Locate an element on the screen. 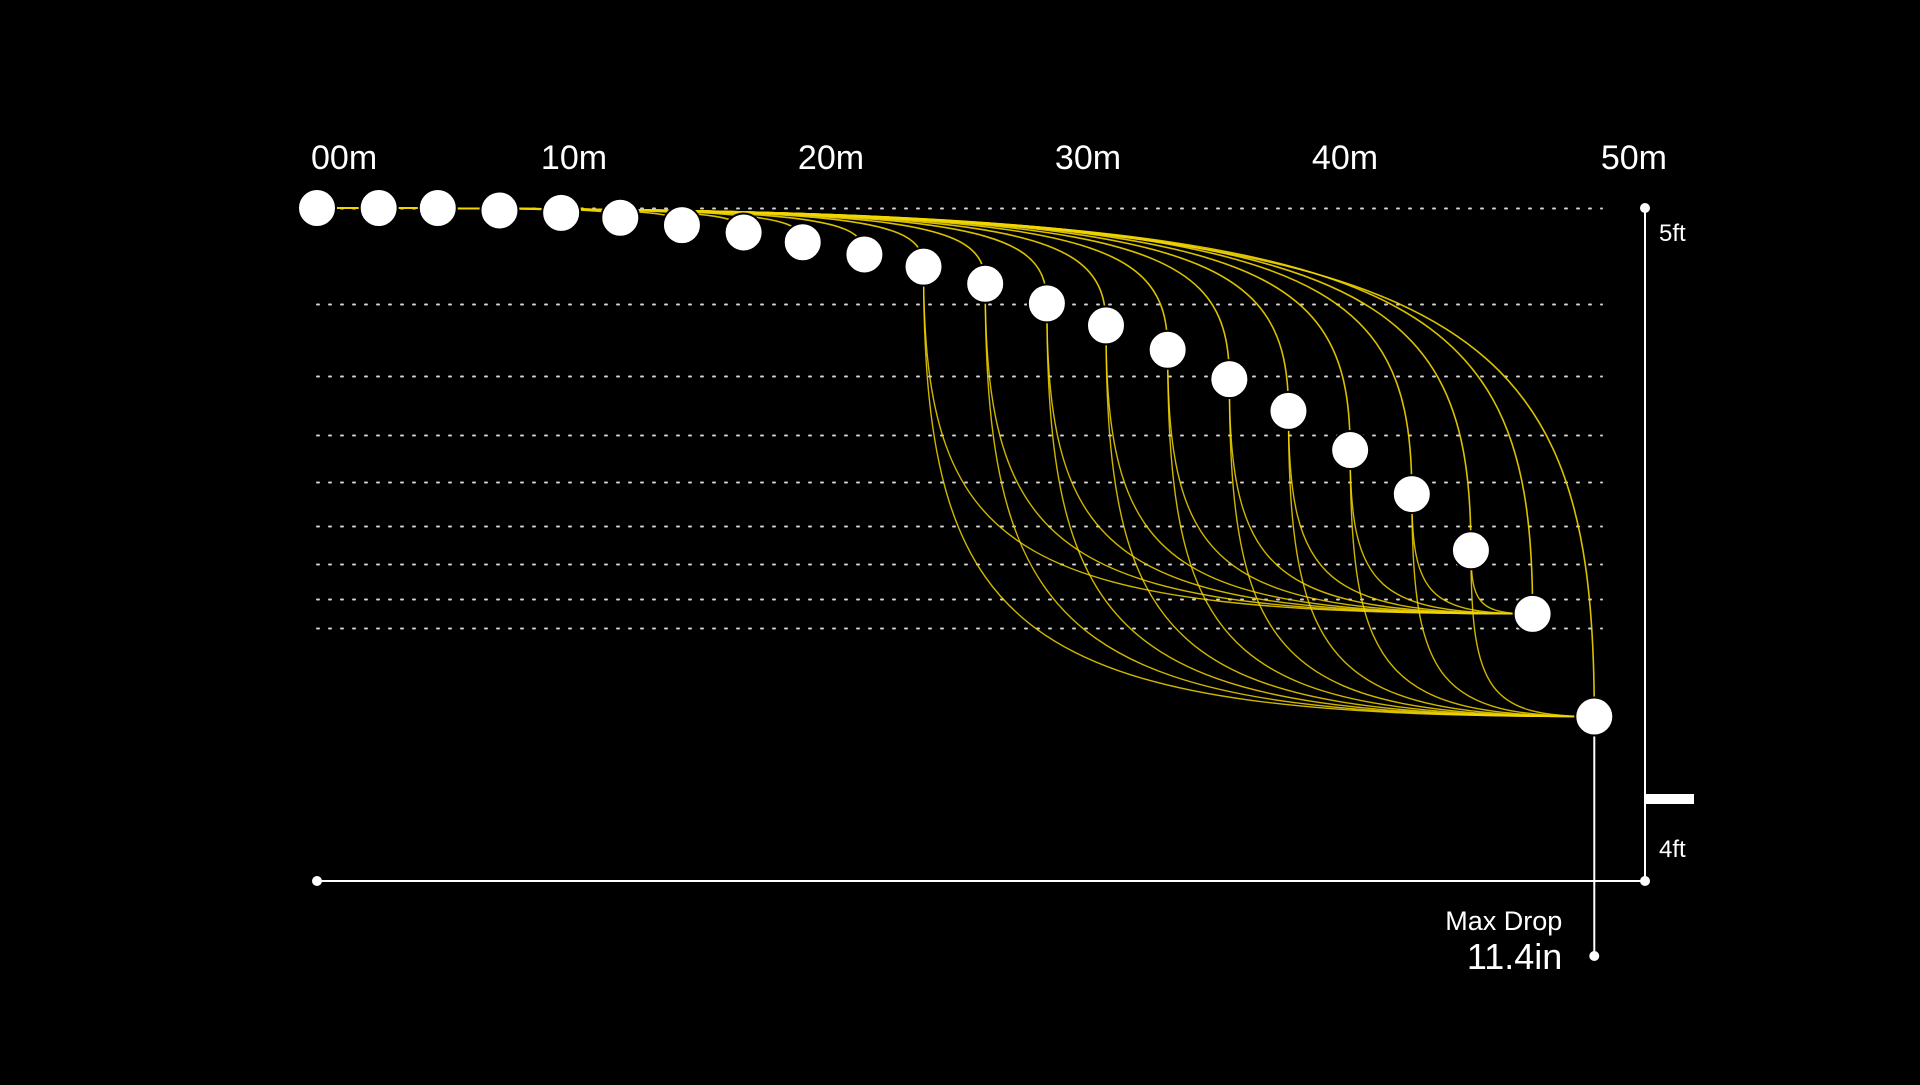 The height and width of the screenshot is (1085, 1920). max-drop-label: Max Drop is located at coordinates (1503, 921).